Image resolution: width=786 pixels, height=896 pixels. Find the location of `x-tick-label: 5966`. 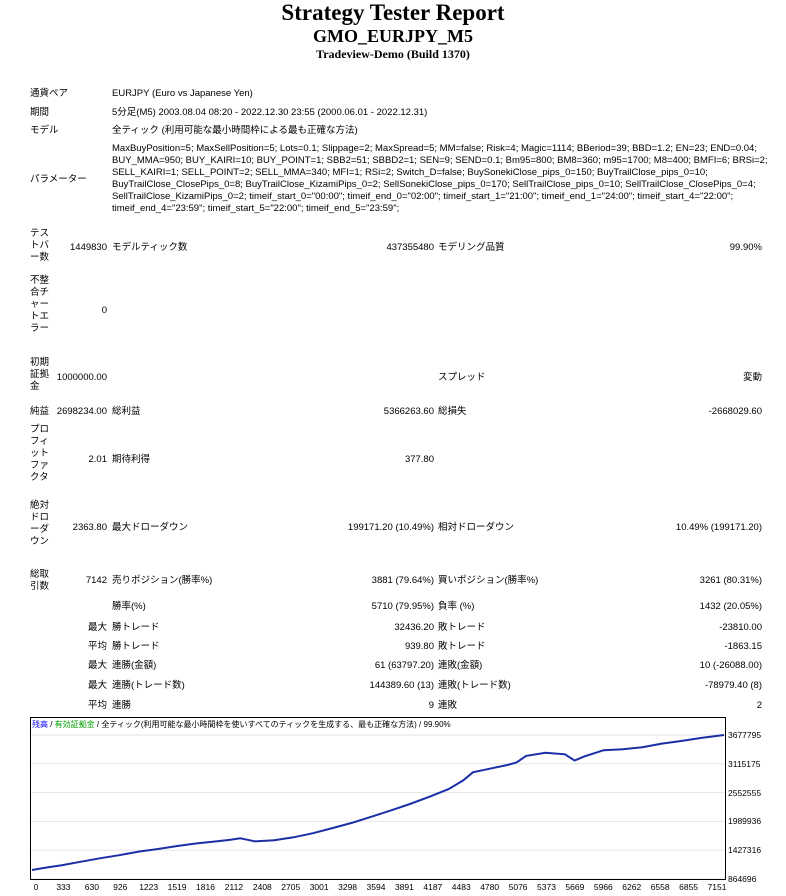

x-tick-label: 5966 is located at coordinates (603, 887).